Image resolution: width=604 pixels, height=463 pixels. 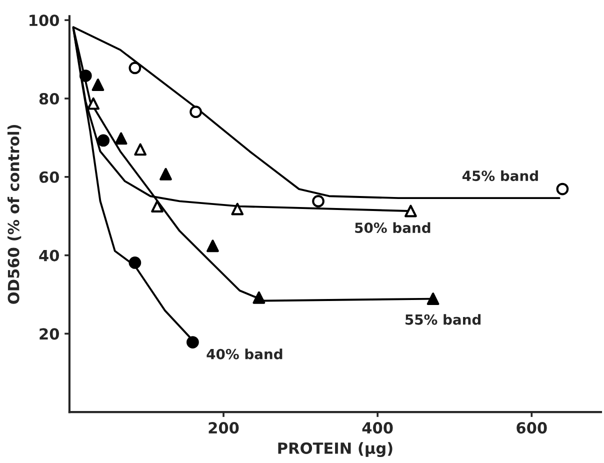 I want to click on series-label: 50% band, so click(x=392, y=228).